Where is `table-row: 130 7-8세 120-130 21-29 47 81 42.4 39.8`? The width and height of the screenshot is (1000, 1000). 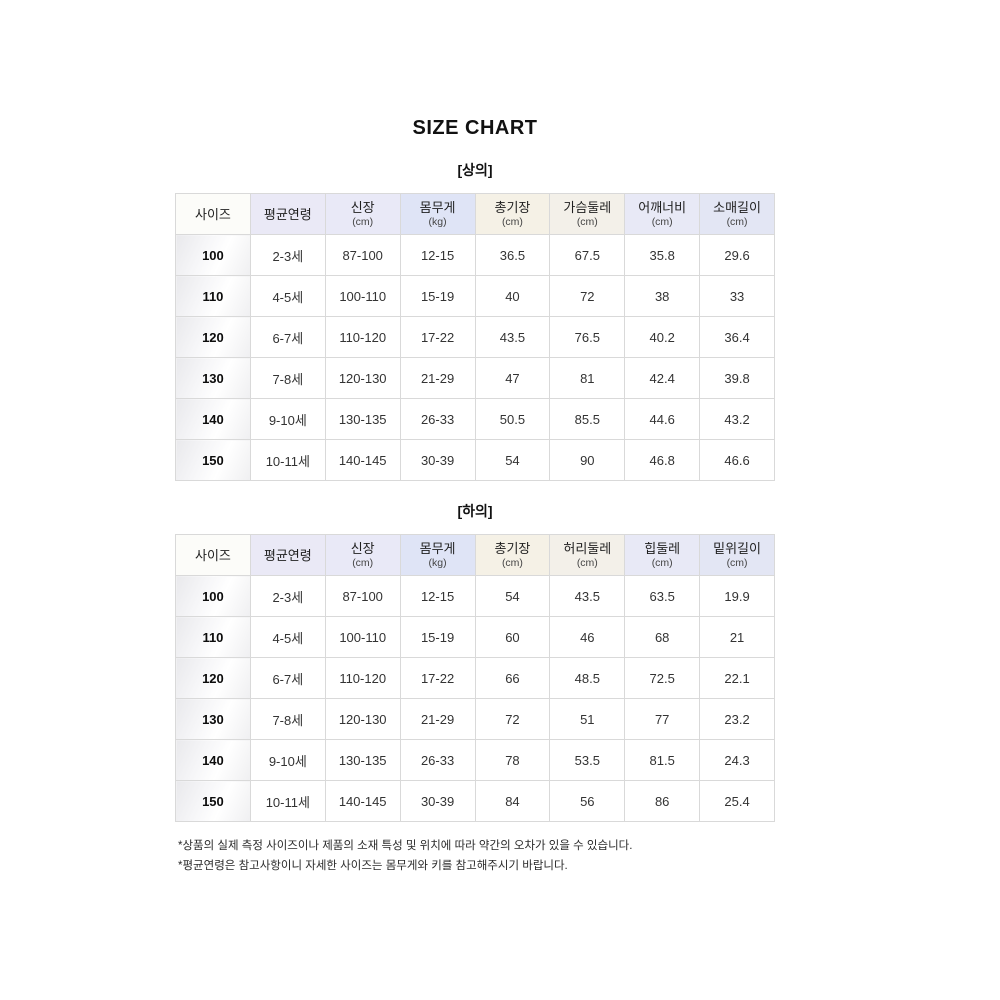 table-row: 130 7-8세 120-130 21-29 47 81 42.4 39.8 is located at coordinates (475, 378).